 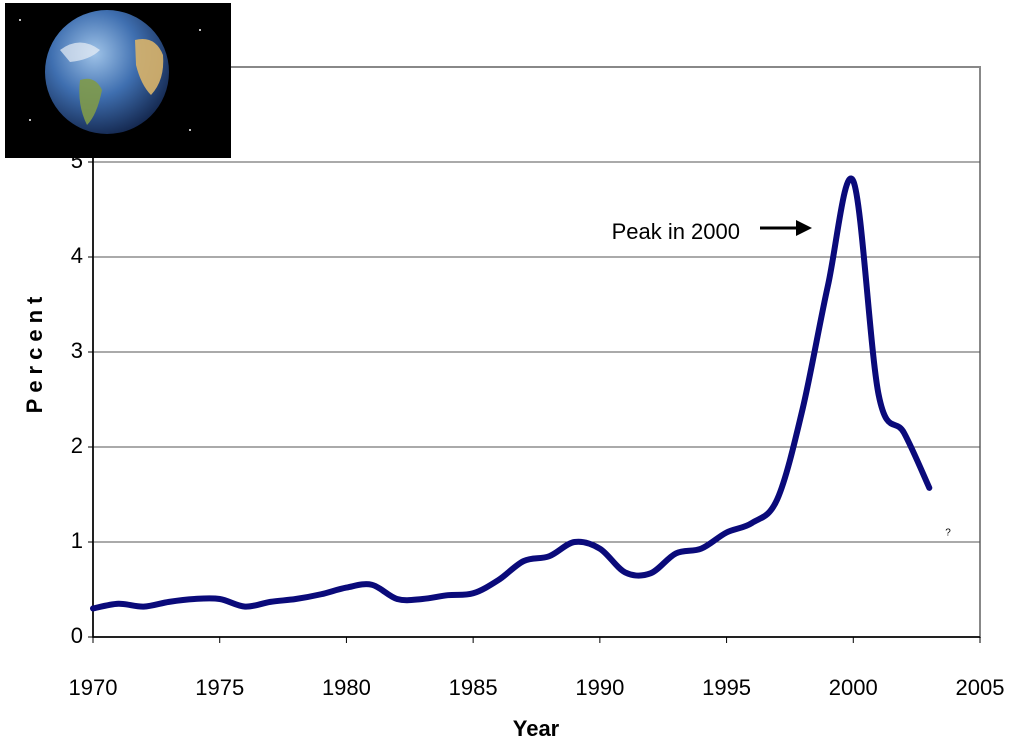 I want to click on y-tick-label: 1, so click(x=77, y=540).